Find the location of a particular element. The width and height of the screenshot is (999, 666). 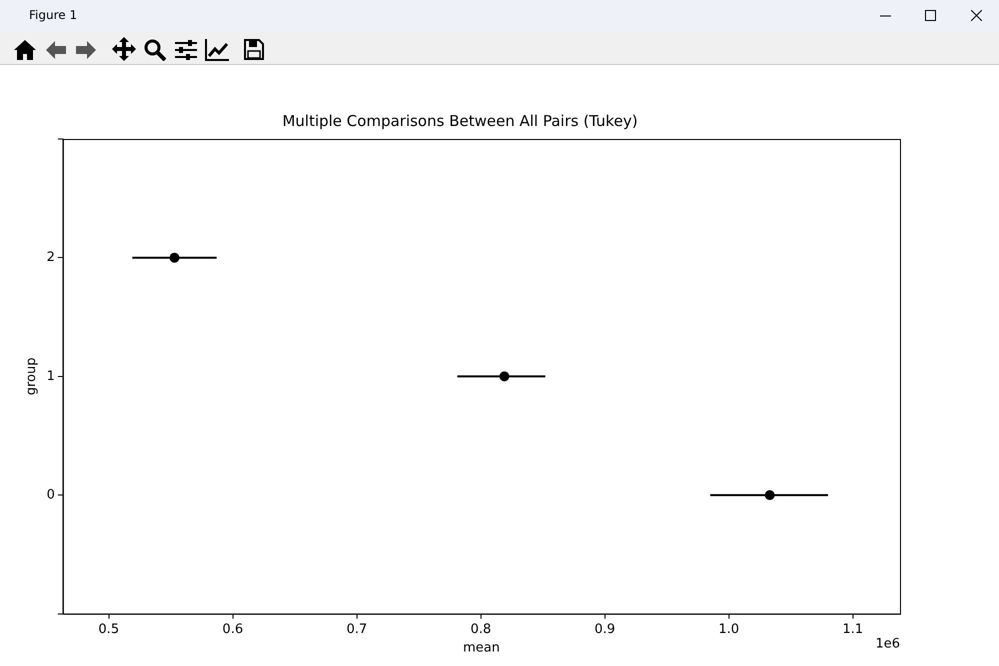

caption: Figure 1 is located at coordinates (53, 15).